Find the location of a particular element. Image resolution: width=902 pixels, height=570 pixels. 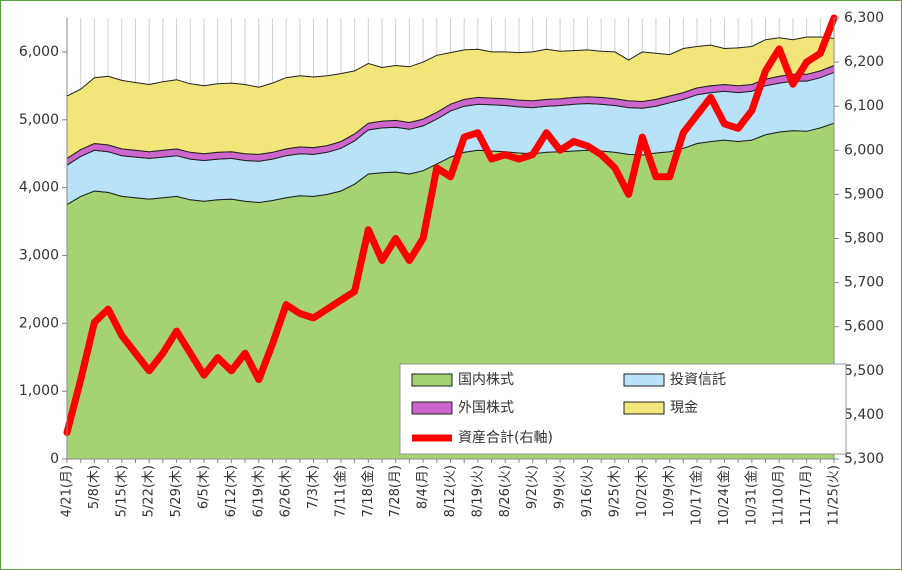

y2-tick-label: 5,800 is located at coordinates (864, 239).